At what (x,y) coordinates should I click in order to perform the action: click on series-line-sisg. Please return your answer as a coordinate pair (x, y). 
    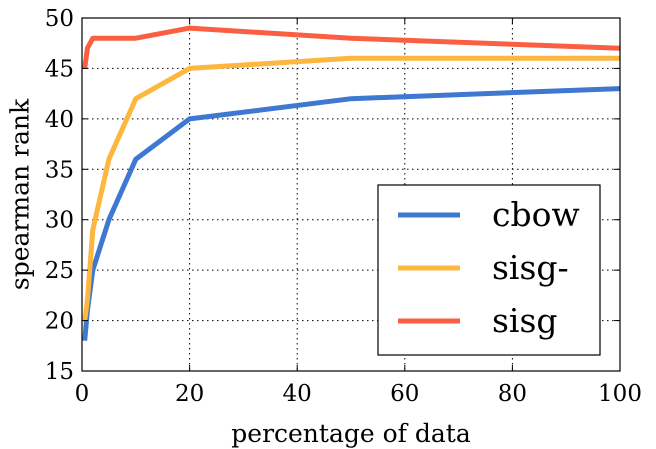
    Looking at the image, I should click on (351, 47).